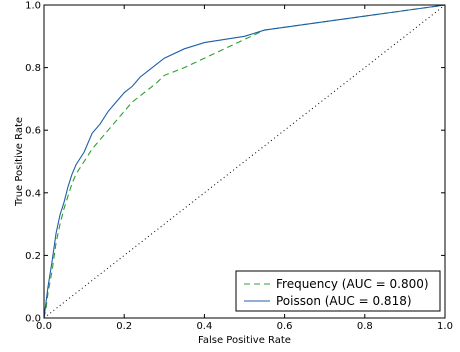  What do you see at coordinates (33, 131) in the screenshot?
I see `y-tick-label: 0.6` at bounding box center [33, 131].